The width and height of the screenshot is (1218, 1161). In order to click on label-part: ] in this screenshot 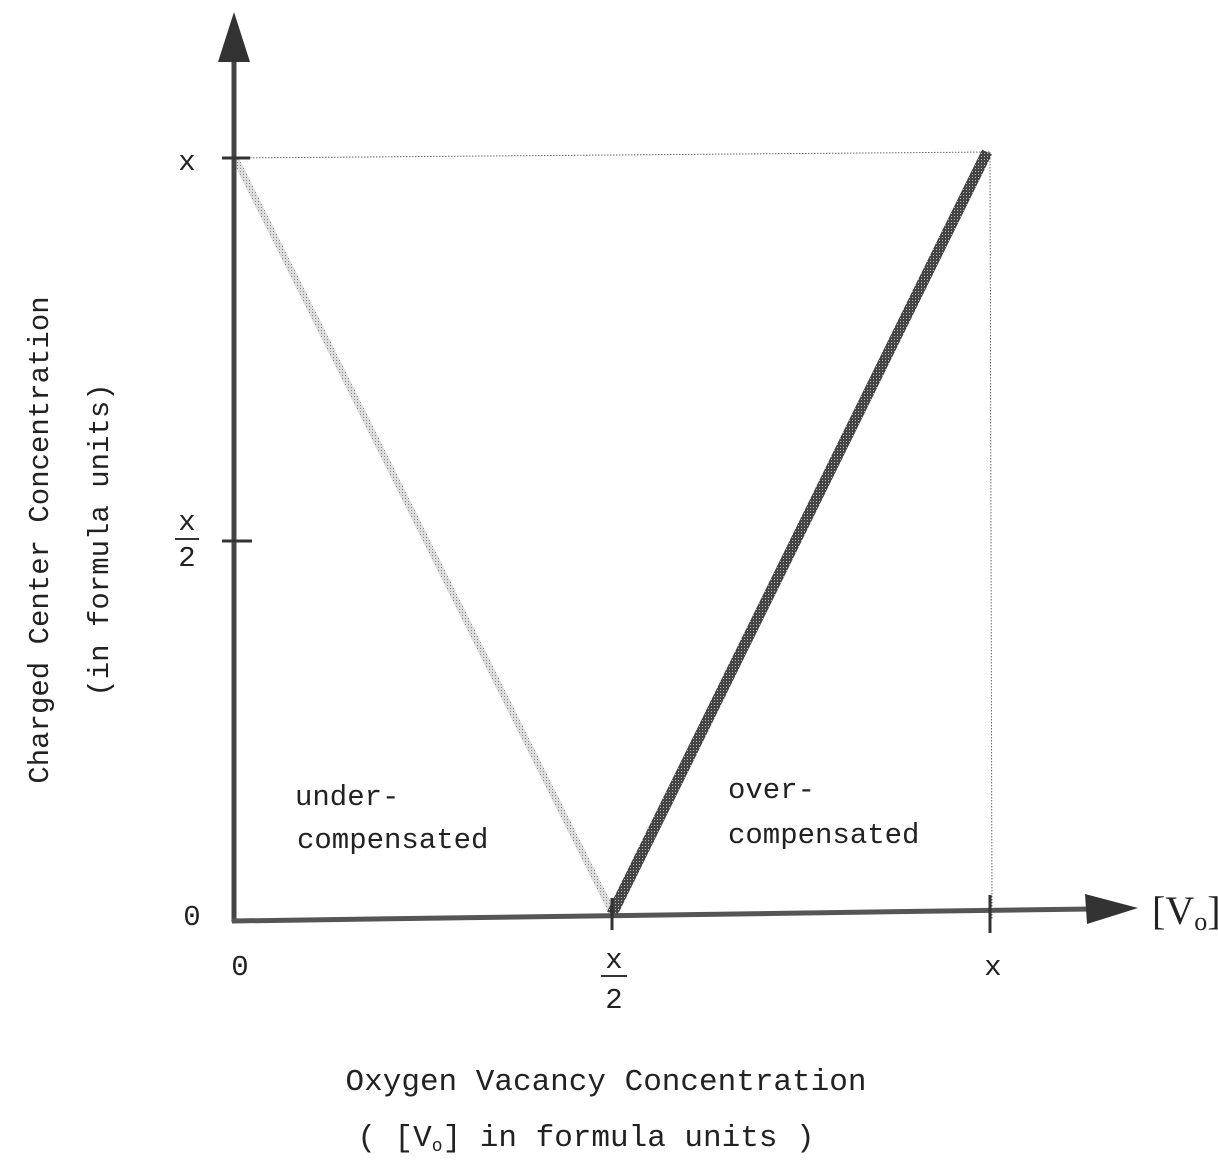, I will do `click(1212, 910)`.